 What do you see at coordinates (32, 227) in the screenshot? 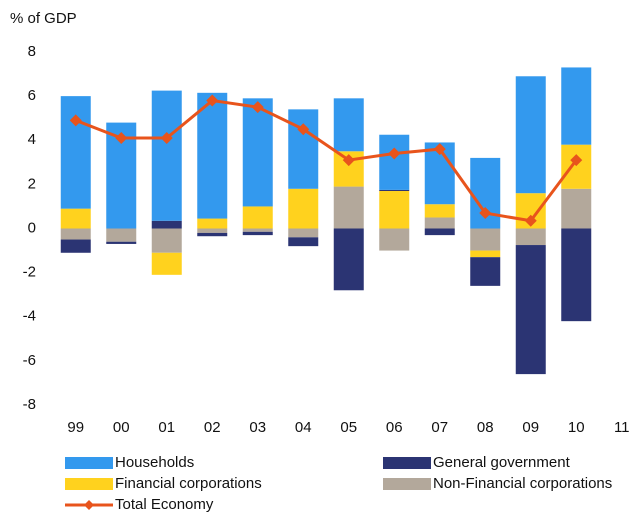
I see `y-tick-label: 0` at bounding box center [32, 227].